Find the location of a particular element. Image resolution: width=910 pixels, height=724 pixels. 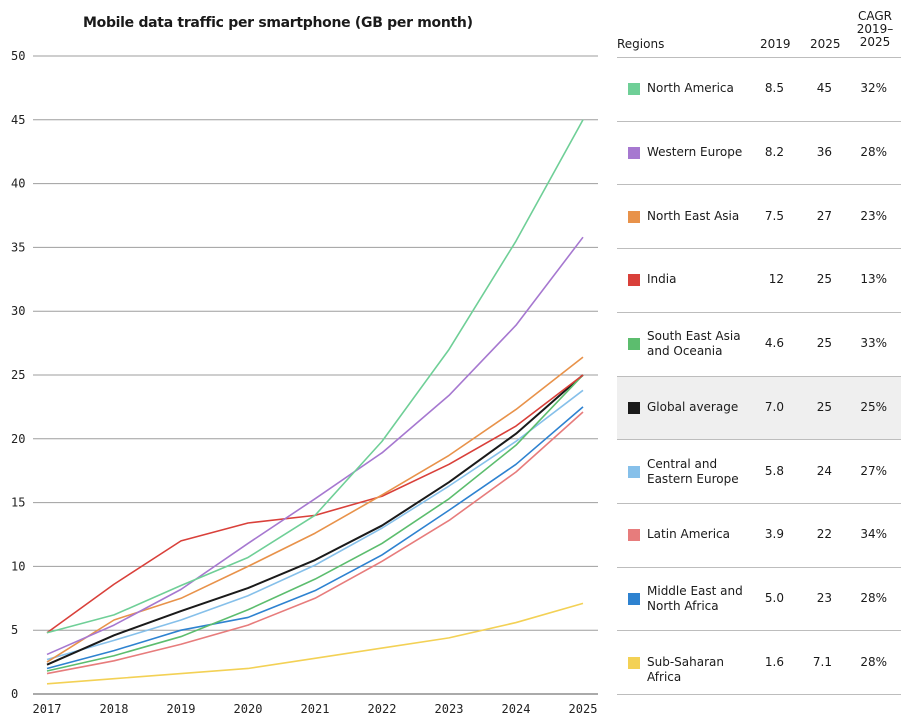

value-2019: 3.9 is located at coordinates (774, 534).